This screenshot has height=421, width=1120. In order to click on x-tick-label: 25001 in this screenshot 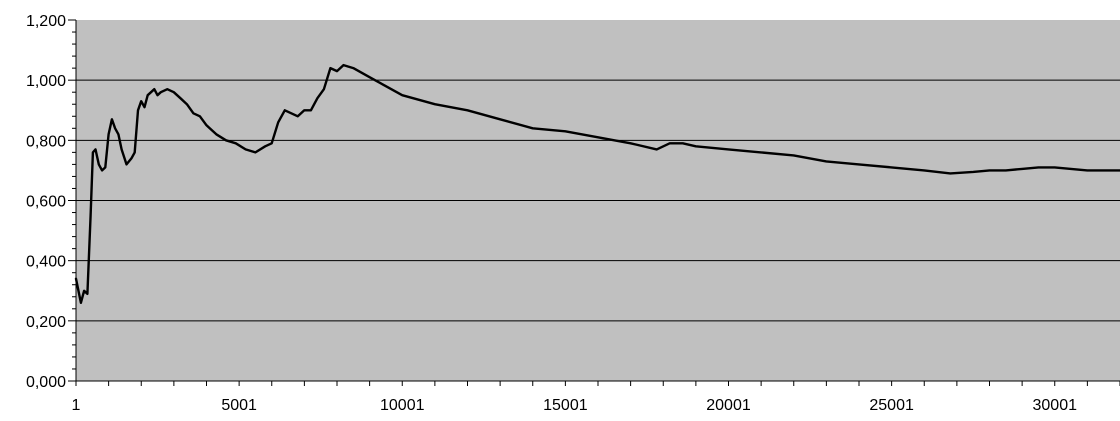, I will do `click(891, 405)`.